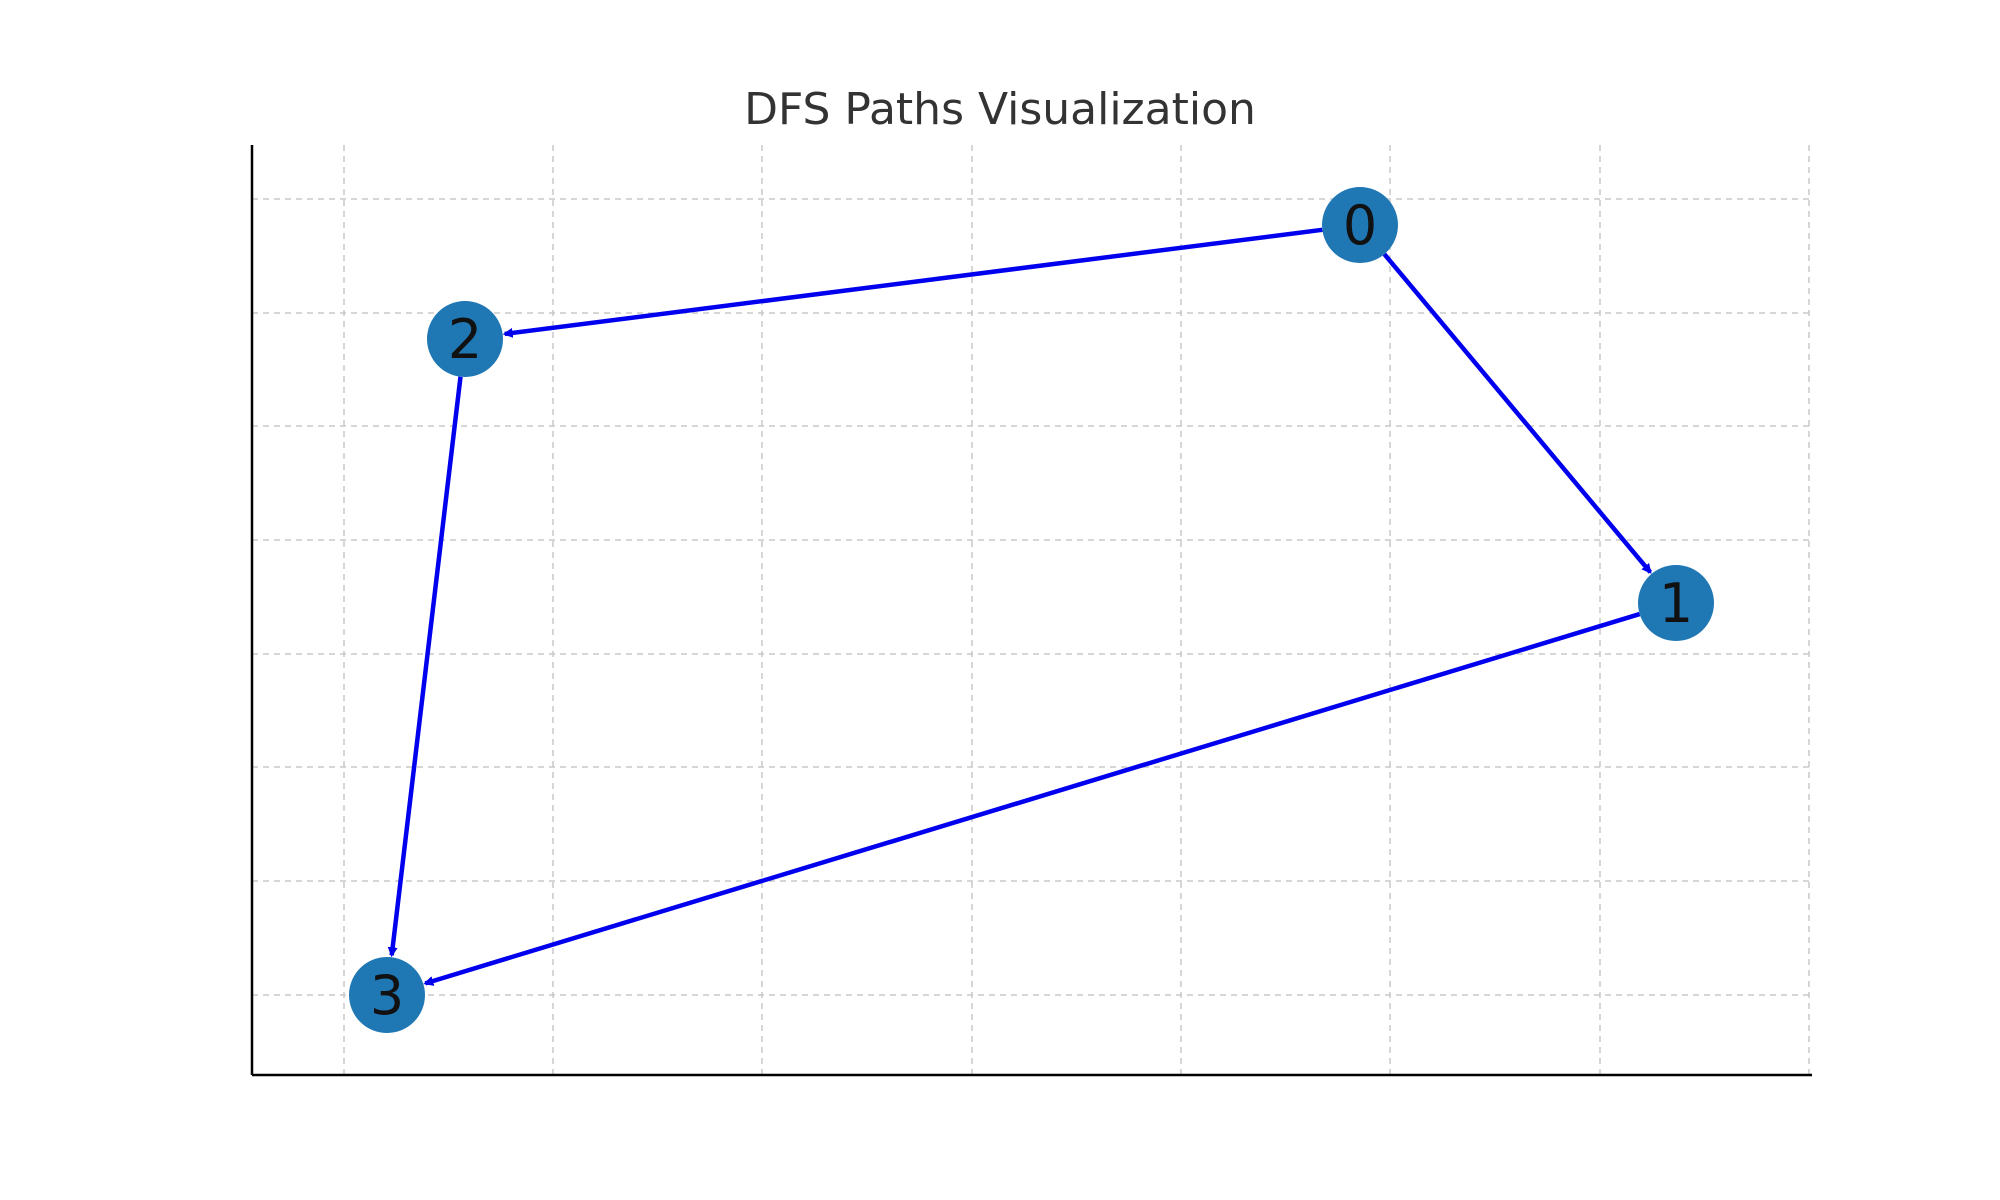 The height and width of the screenshot is (1200, 2000). I want to click on node-1: 1, so click(1676, 603).